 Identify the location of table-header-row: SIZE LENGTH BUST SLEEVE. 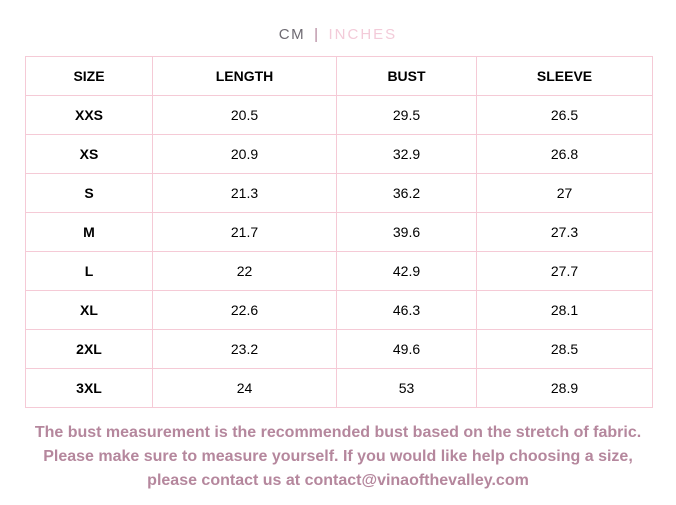
(339, 76).